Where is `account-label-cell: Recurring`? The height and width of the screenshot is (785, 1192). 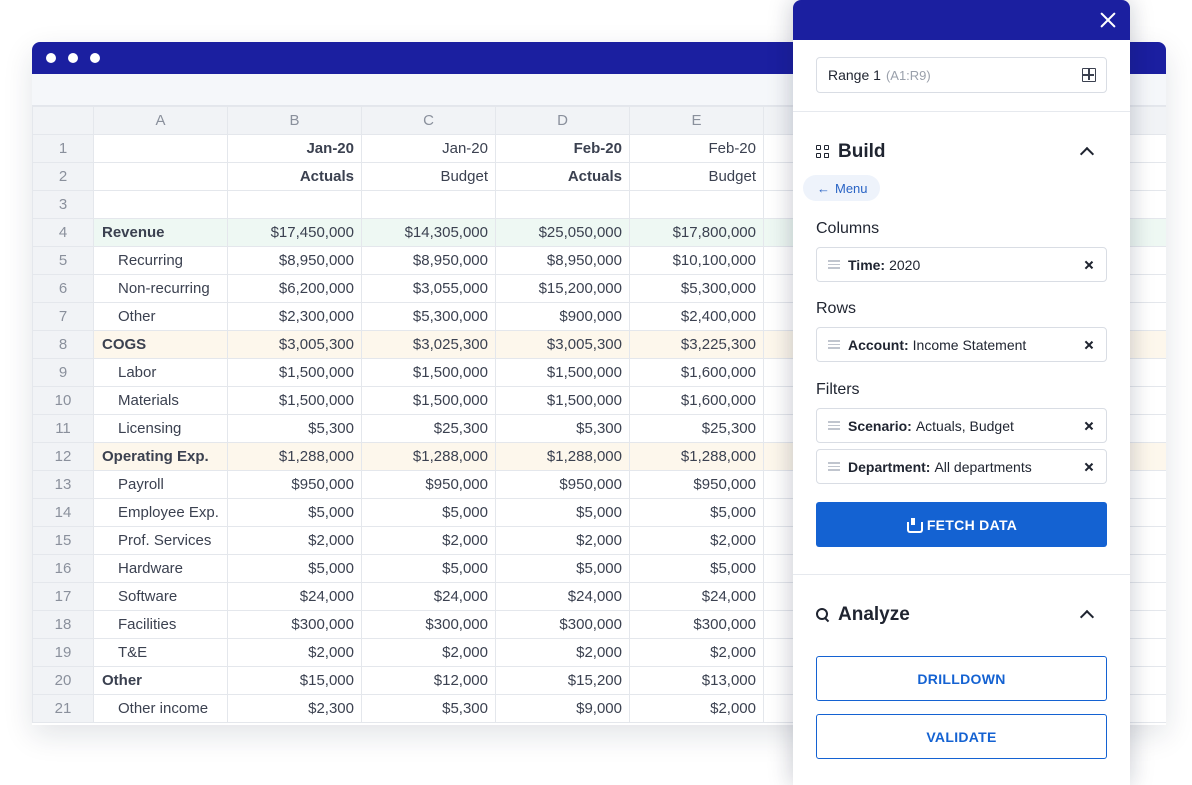
account-label-cell: Recurring is located at coordinates (160, 260).